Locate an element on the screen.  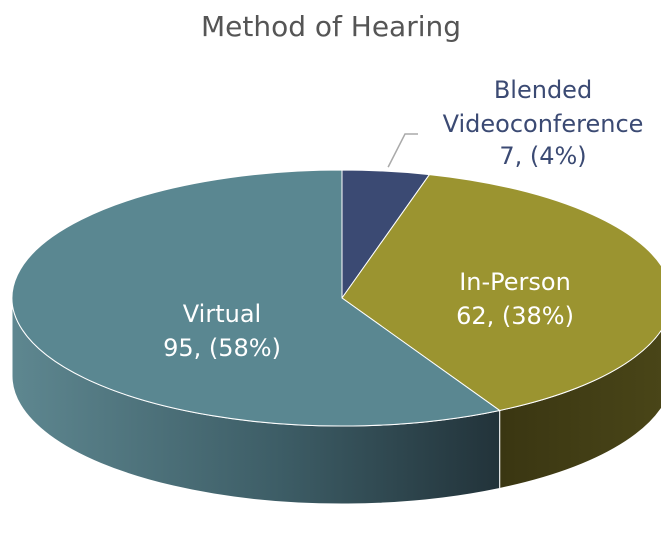
value-label: 7, (4%) is located at coordinates (542, 156).